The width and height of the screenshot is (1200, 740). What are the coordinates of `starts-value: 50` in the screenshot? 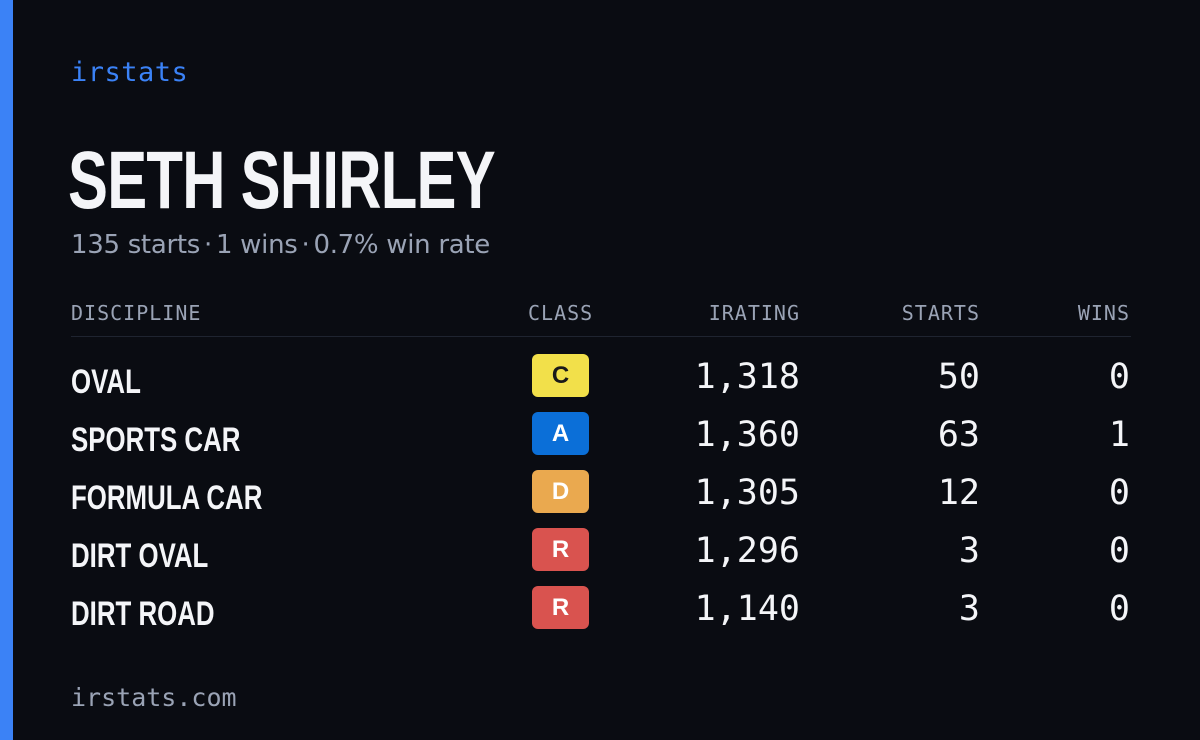 It's located at (958, 377).